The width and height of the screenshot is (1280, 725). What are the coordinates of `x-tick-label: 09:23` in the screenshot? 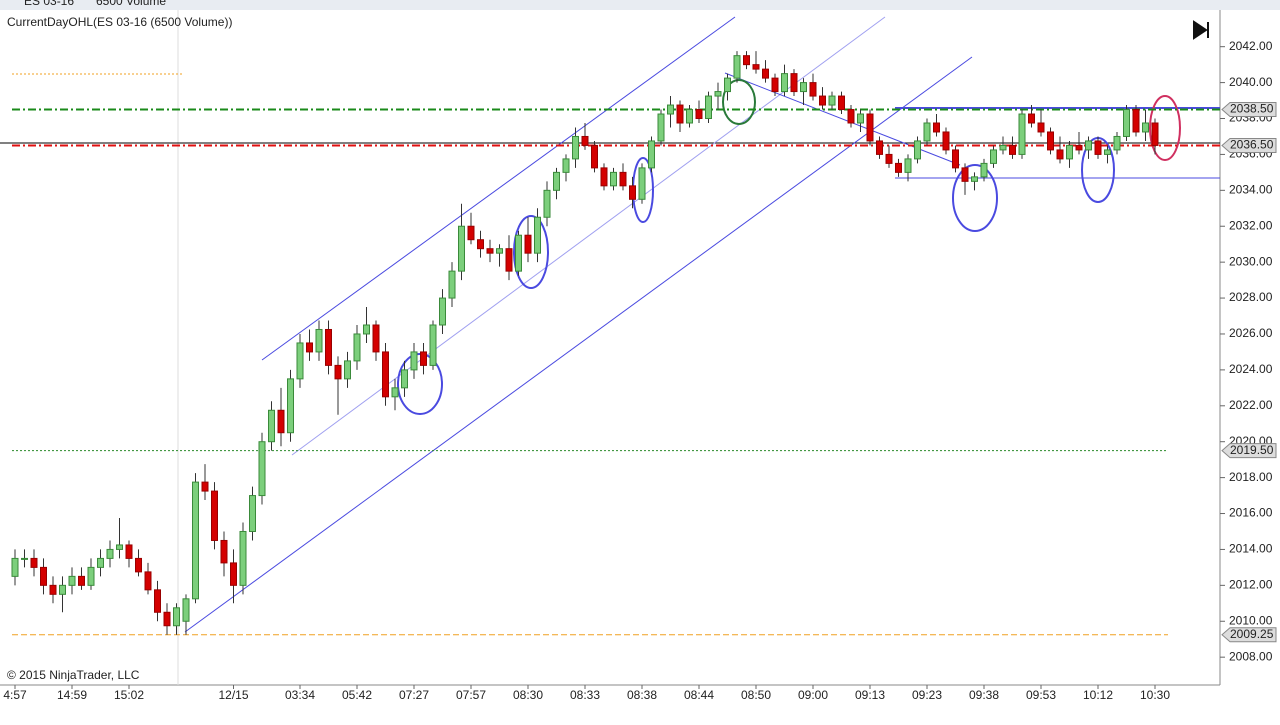 It's located at (927, 695).